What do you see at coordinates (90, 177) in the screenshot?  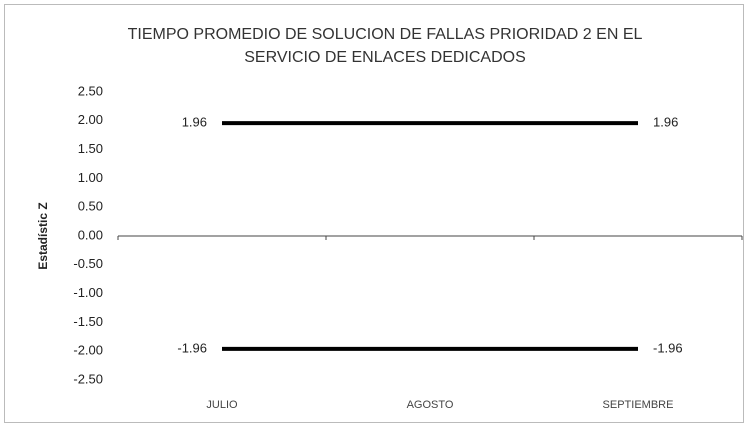 I see `y-tick-label: 1.00` at bounding box center [90, 177].